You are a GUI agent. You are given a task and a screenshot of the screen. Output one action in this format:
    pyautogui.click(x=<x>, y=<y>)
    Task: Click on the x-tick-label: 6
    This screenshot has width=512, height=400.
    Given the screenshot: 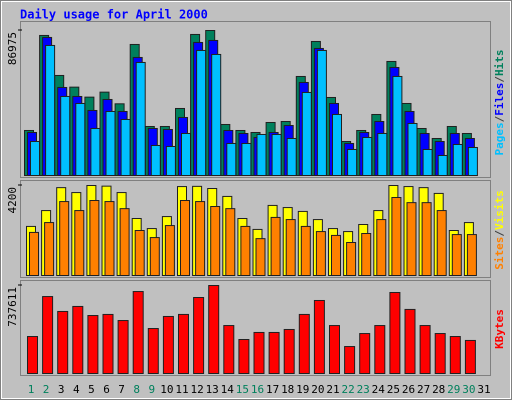 What is the action you would take?
    pyautogui.click(x=106, y=389)
    